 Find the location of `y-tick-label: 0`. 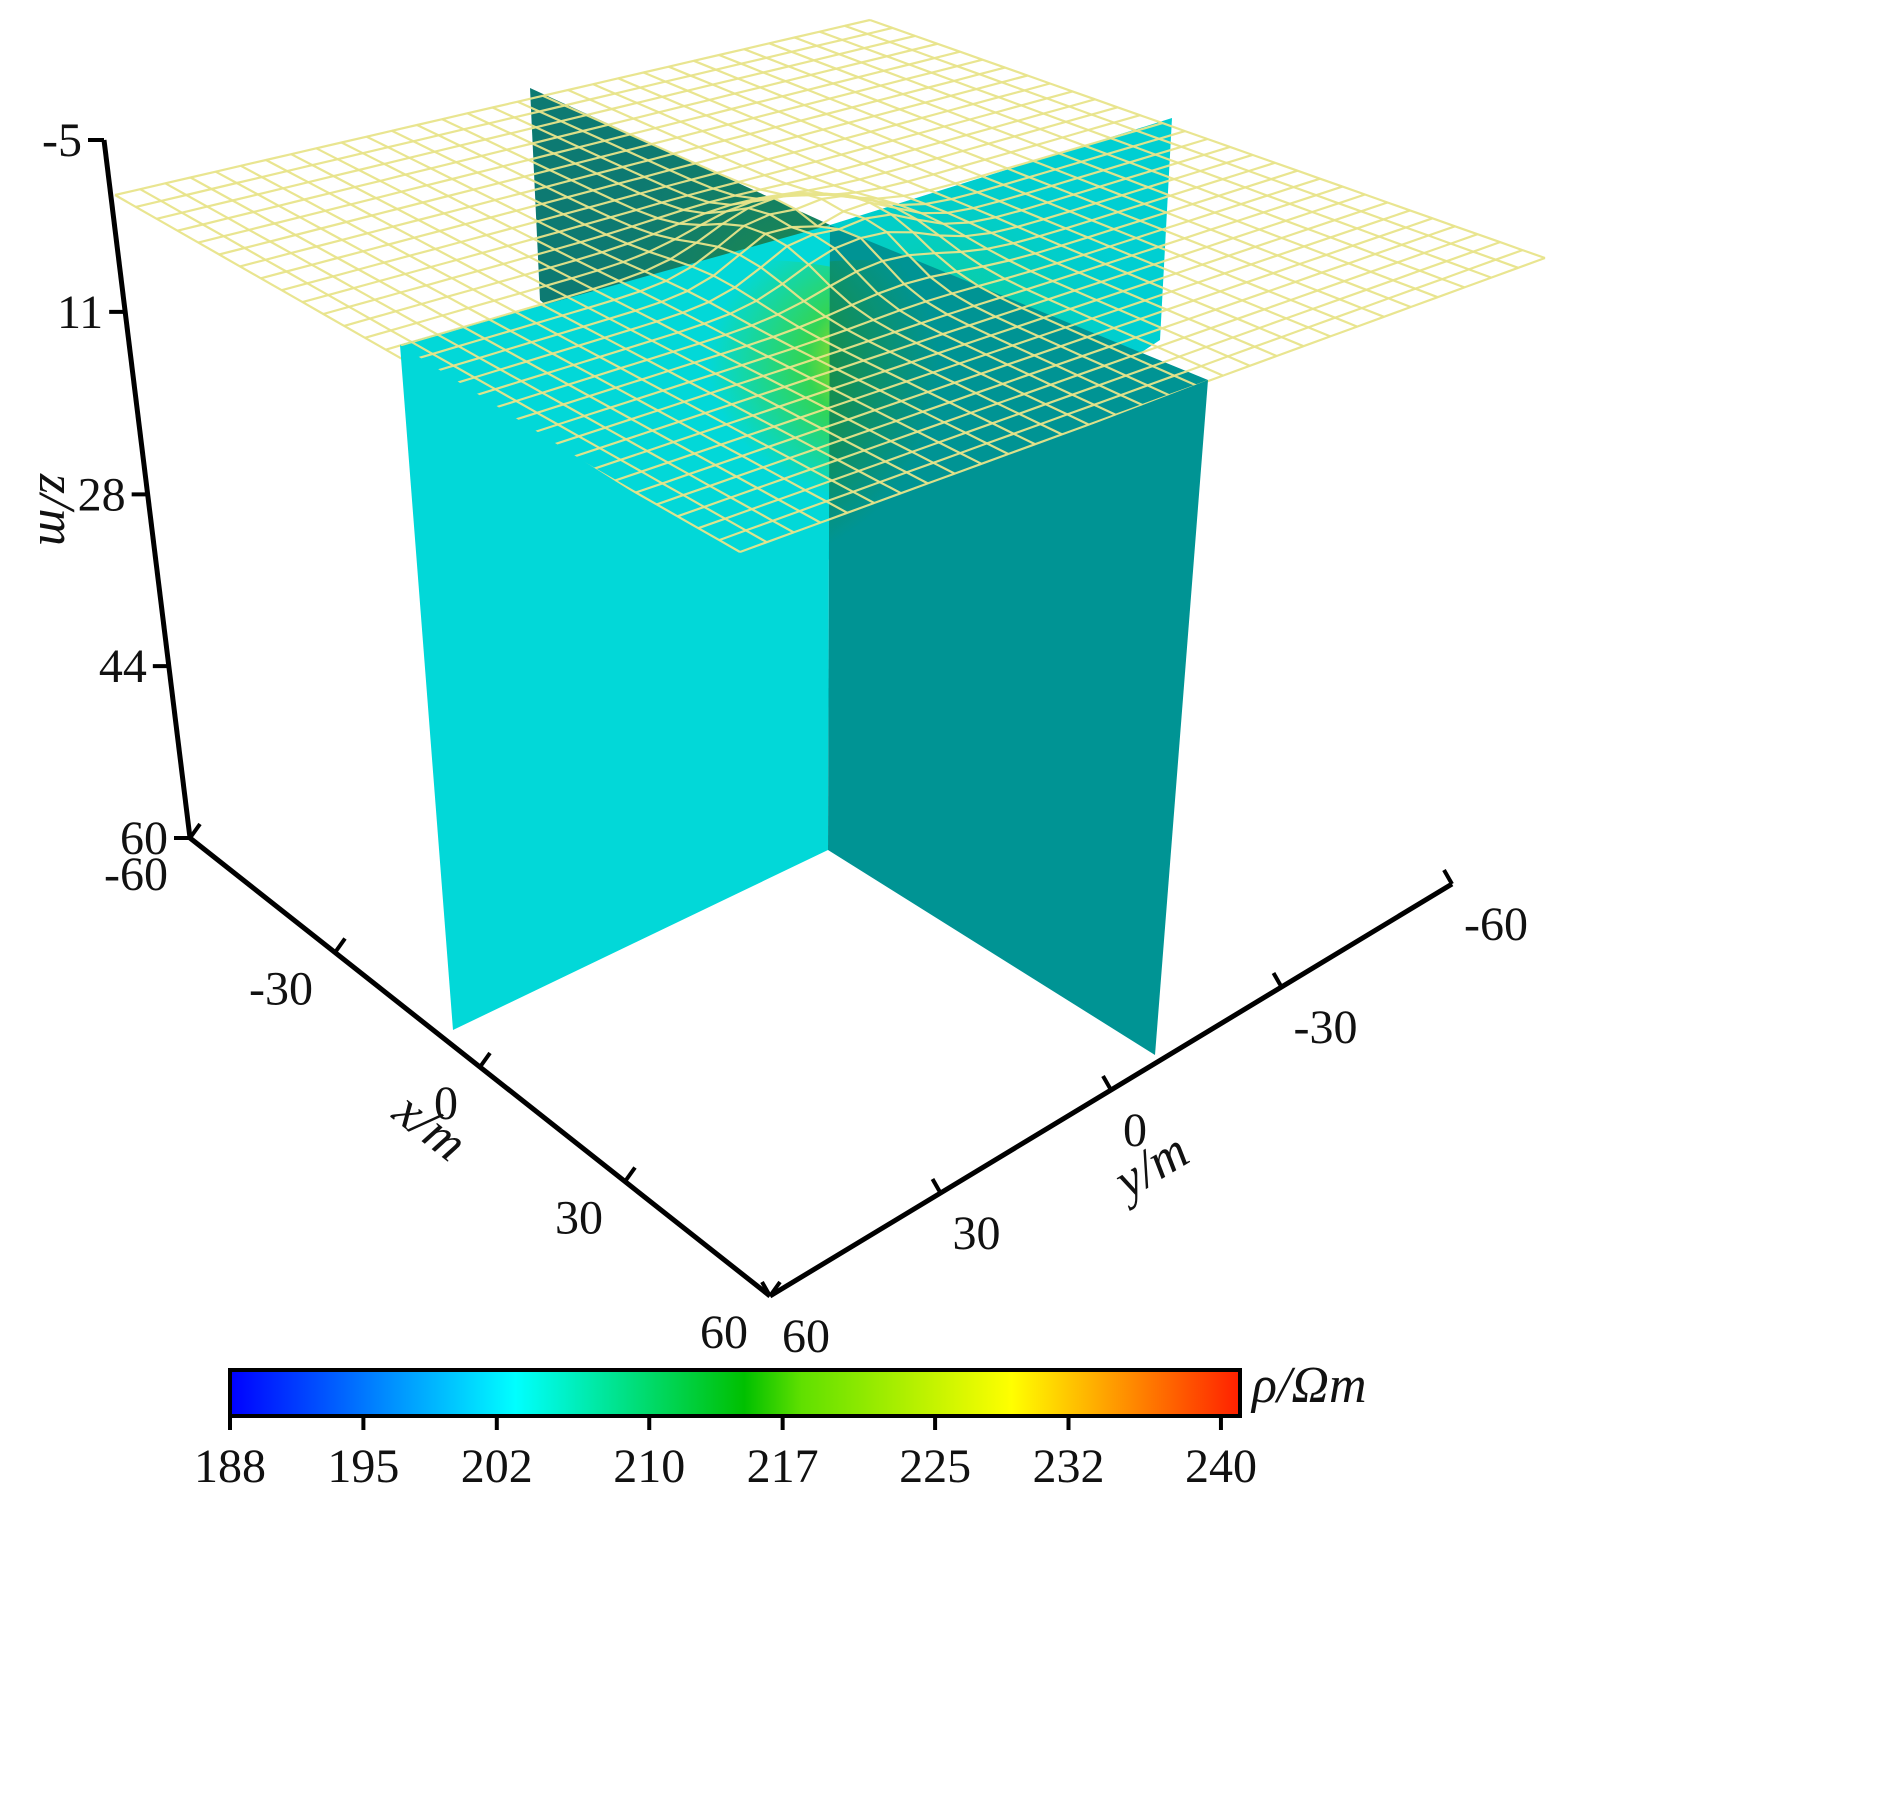

y-tick-label: 0 is located at coordinates (1135, 1130).